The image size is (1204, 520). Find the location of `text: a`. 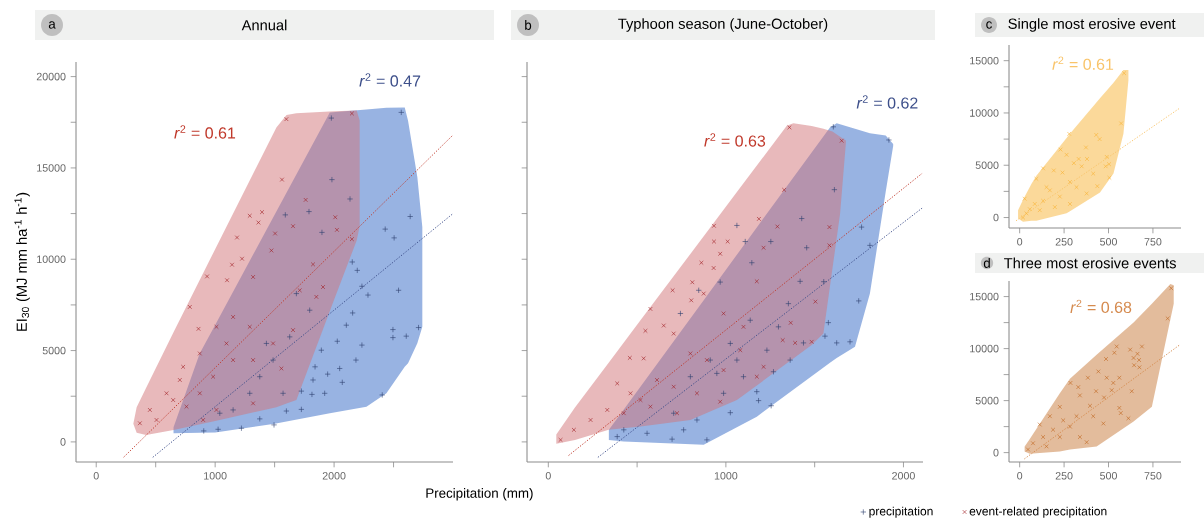

text: a is located at coordinates (52, 25).